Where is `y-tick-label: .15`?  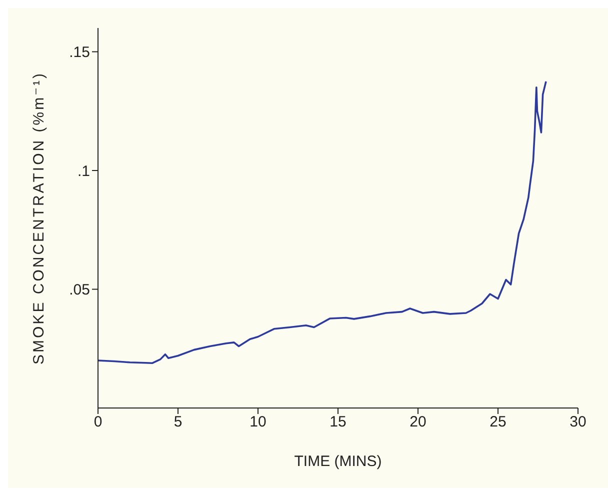 y-tick-label: .15 is located at coordinates (79, 53).